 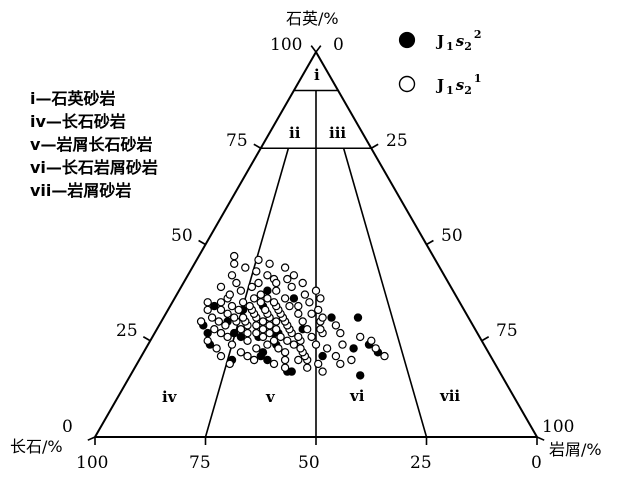 I want to click on left-tick-0: 0, so click(x=67, y=427).